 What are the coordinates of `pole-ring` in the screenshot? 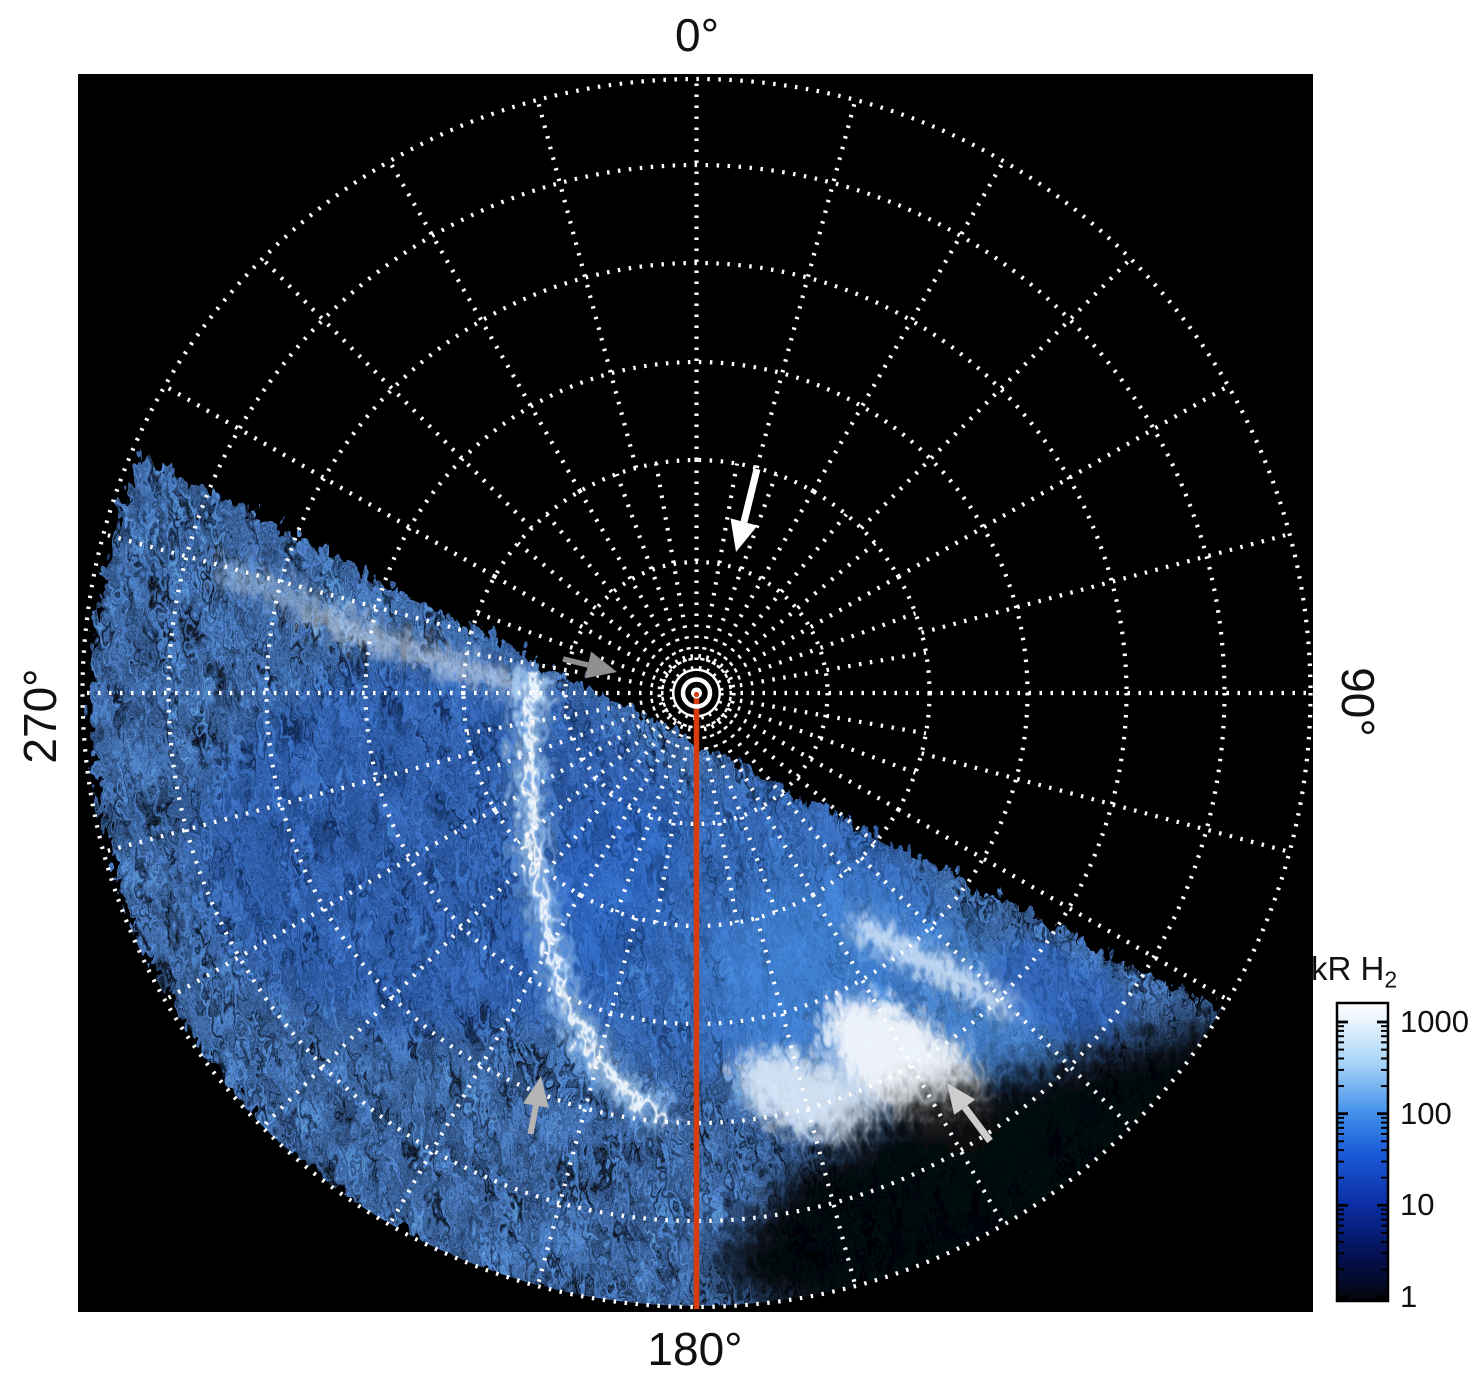 It's located at (696, 693).